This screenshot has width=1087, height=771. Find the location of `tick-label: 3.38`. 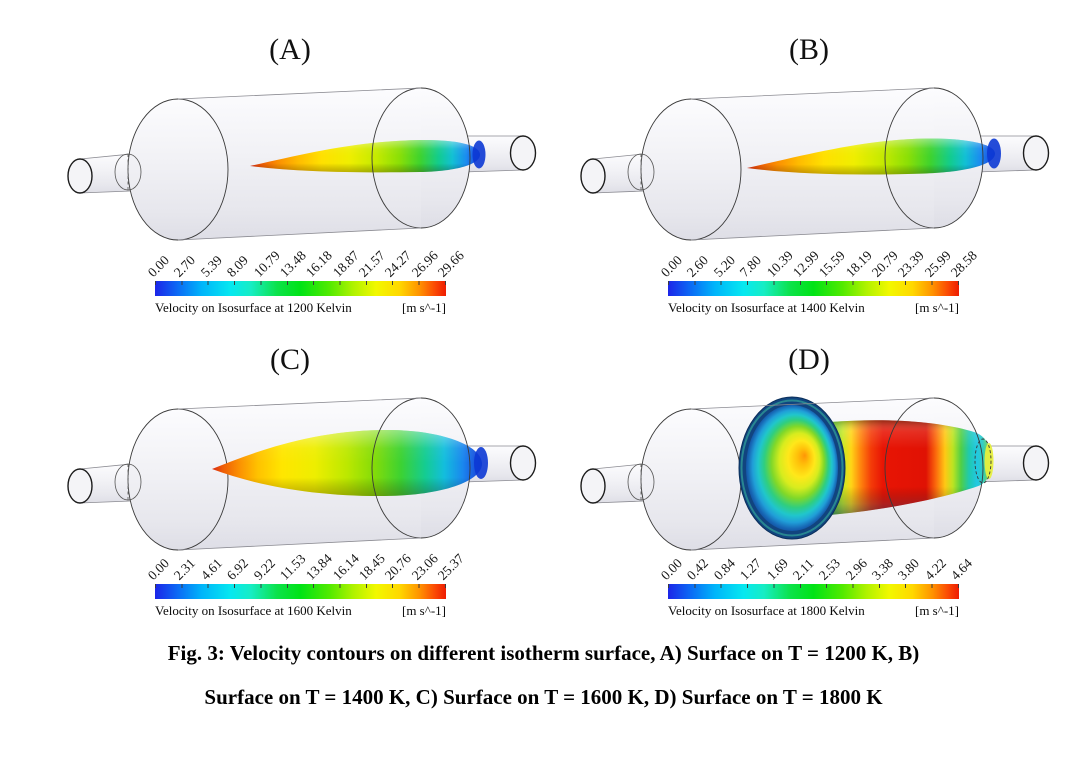

tick-label: 3.38 is located at coordinates (882, 569).